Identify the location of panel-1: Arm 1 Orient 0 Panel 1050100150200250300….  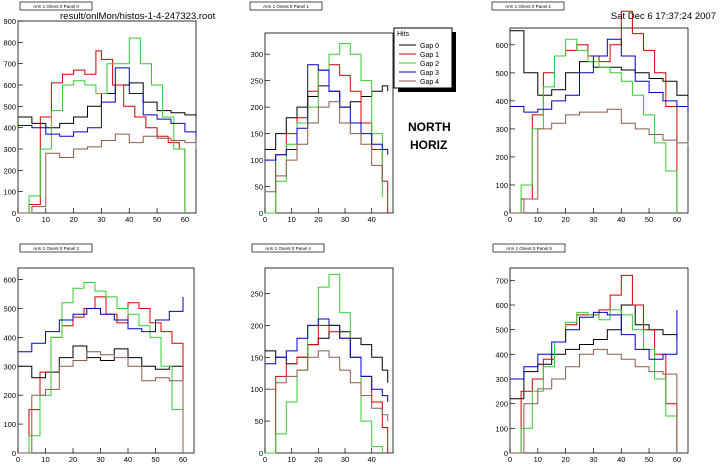
(321, 112).